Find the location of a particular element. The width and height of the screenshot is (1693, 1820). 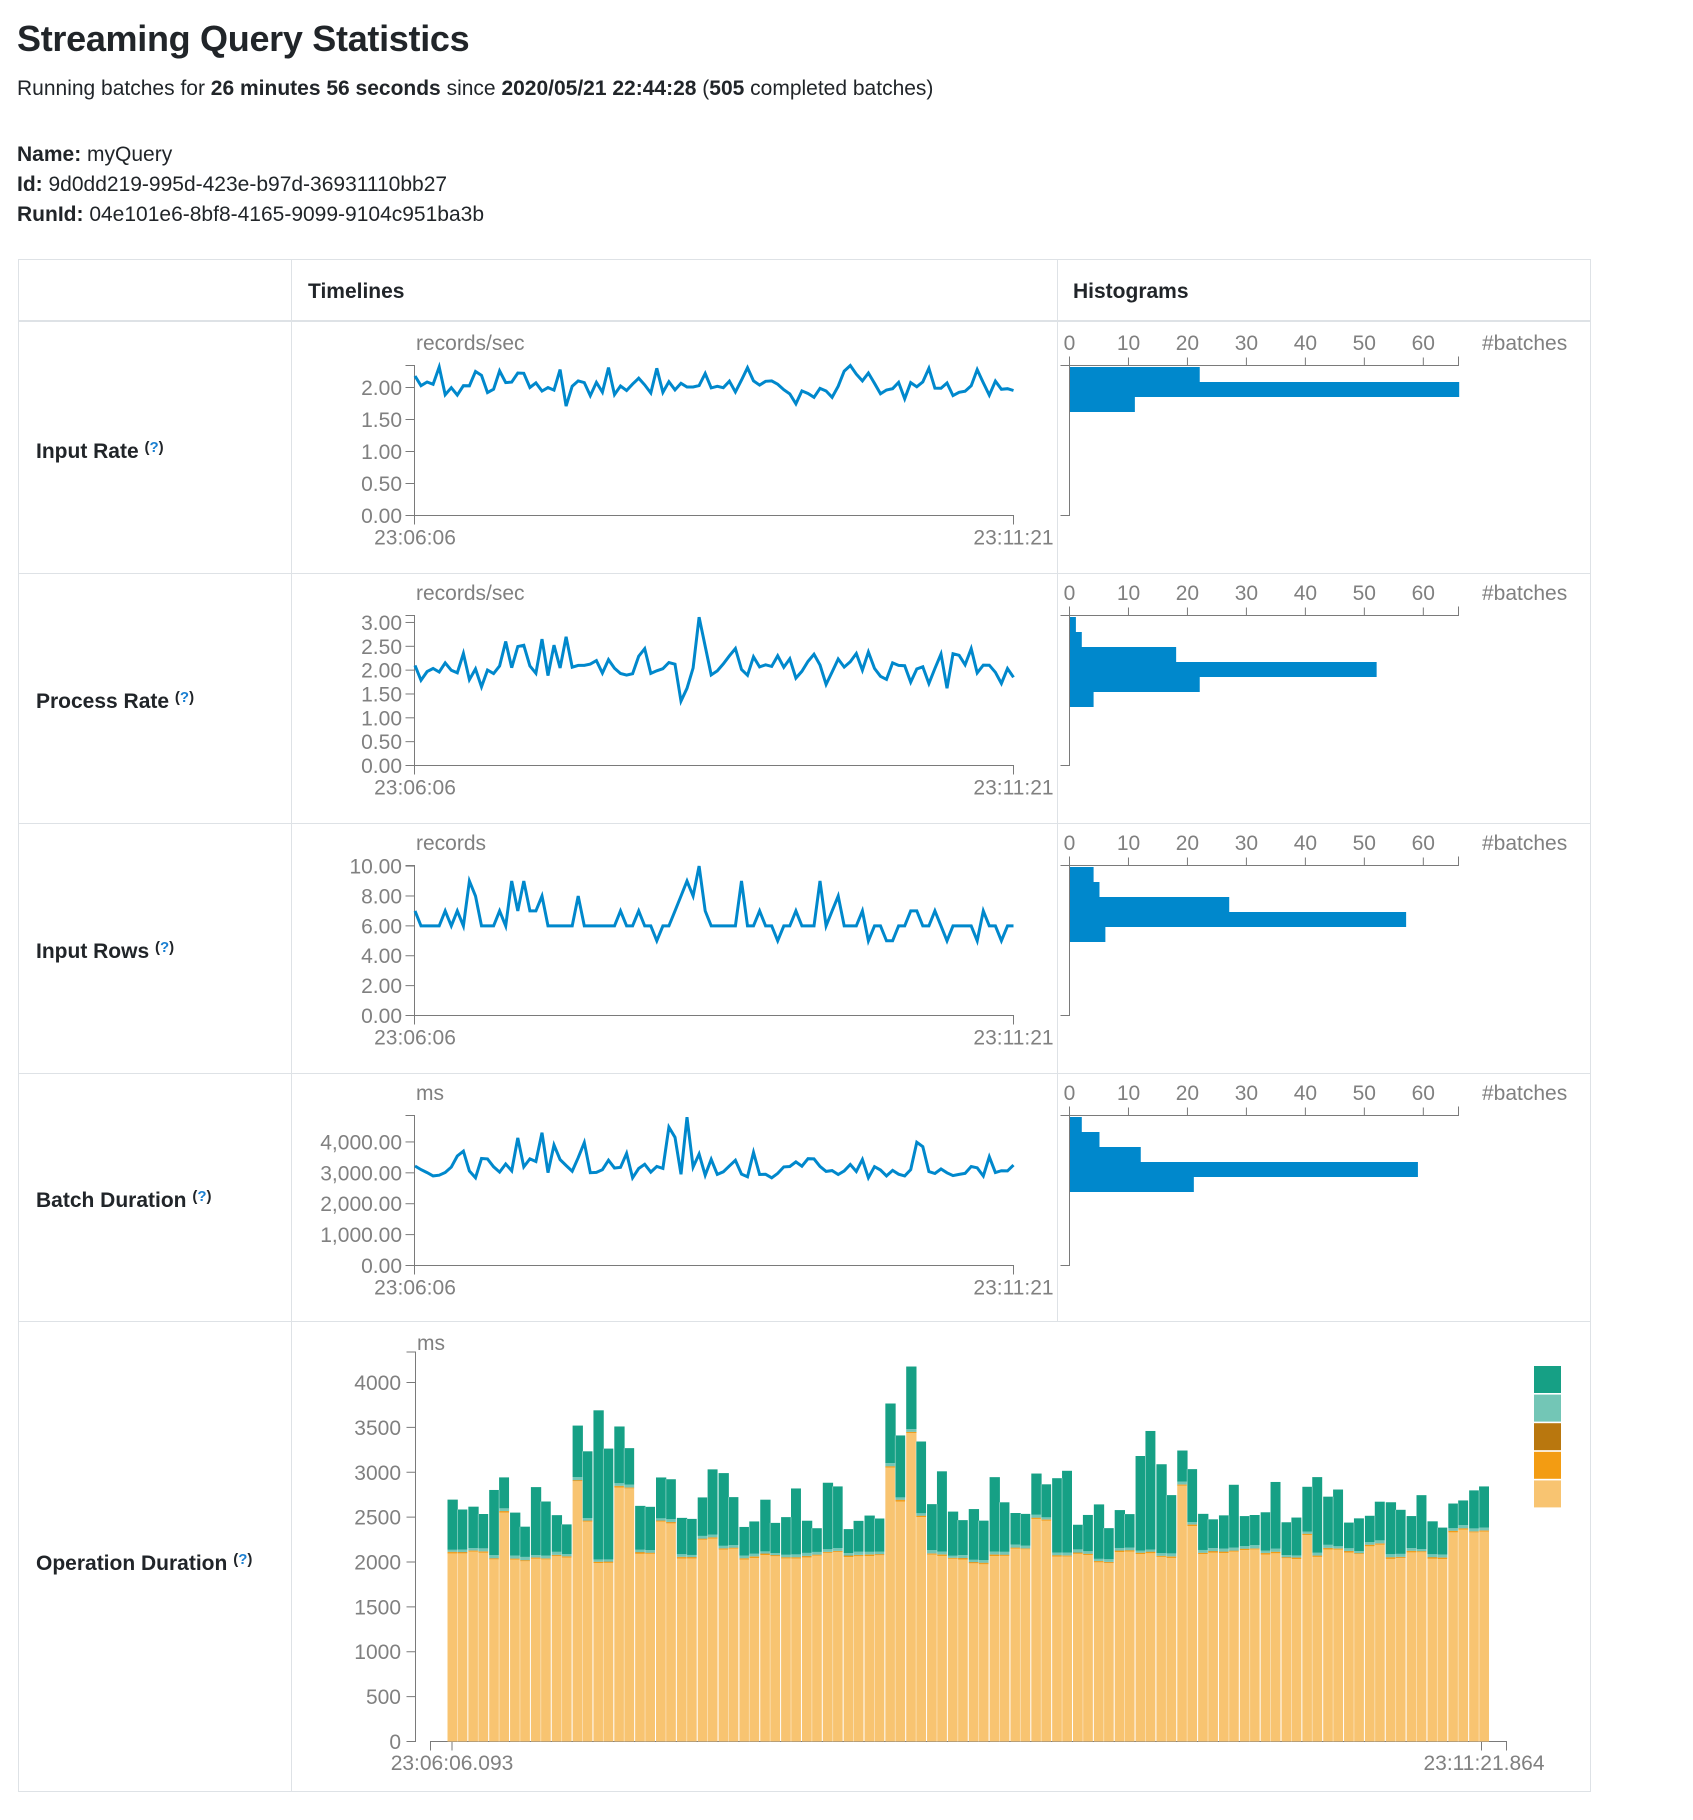

svg-text: 3.00 is located at coordinates (381, 623).